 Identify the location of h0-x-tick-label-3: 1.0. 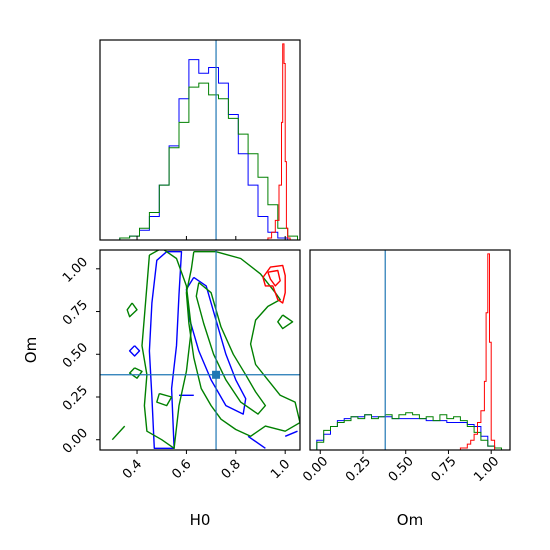
(280, 469).